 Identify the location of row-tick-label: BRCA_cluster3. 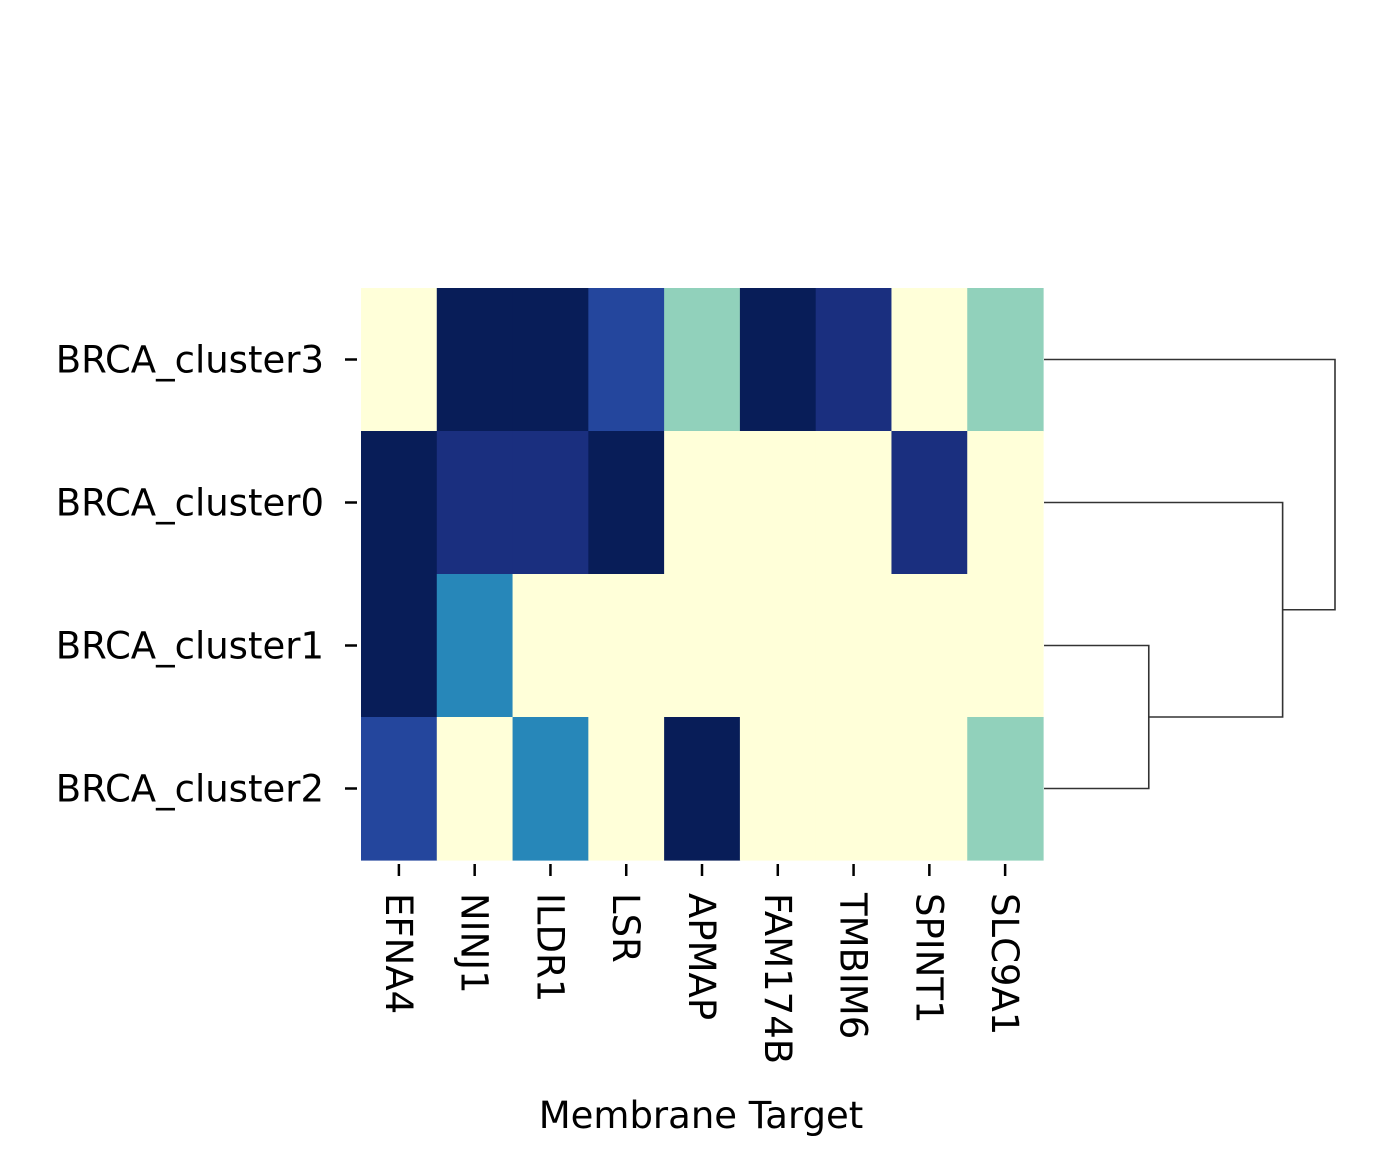
(190, 360).